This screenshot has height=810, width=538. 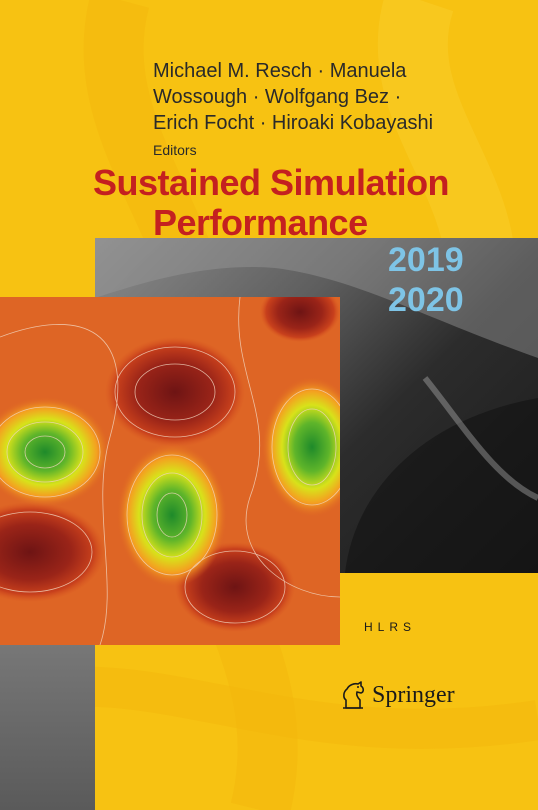 I want to click on year-2: 2020, so click(x=426, y=300).